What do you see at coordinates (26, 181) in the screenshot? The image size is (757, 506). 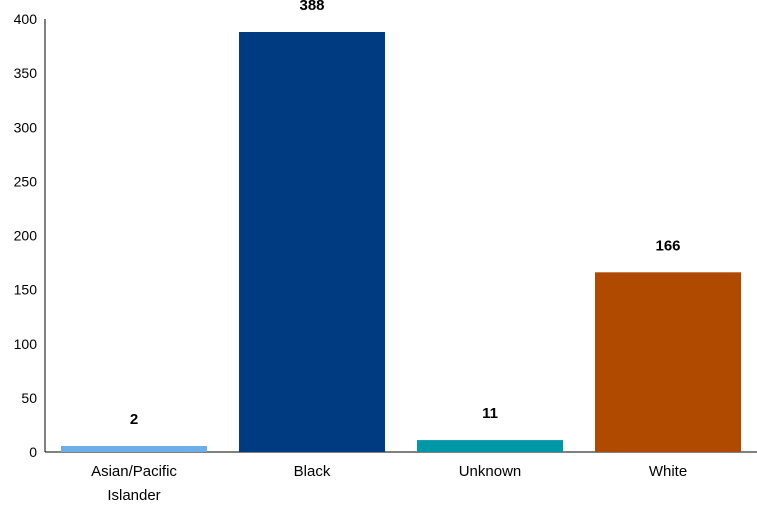 I see `y-tick-label: 250` at bounding box center [26, 181].